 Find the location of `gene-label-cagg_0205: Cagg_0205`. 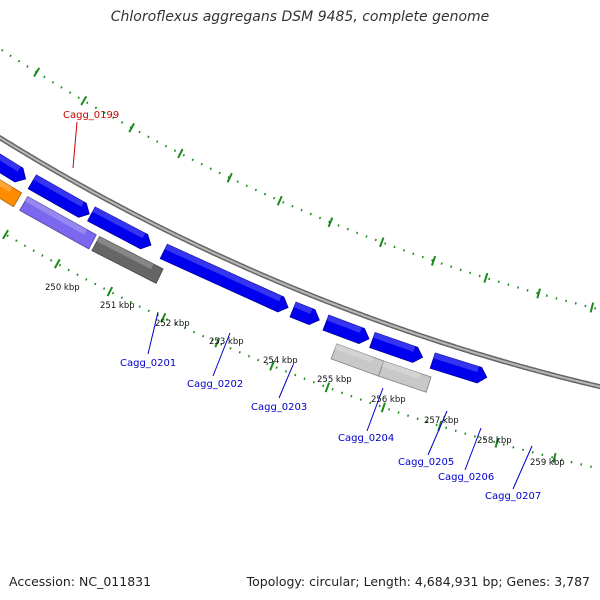

gene-label-cagg_0205: Cagg_0205 is located at coordinates (426, 462).